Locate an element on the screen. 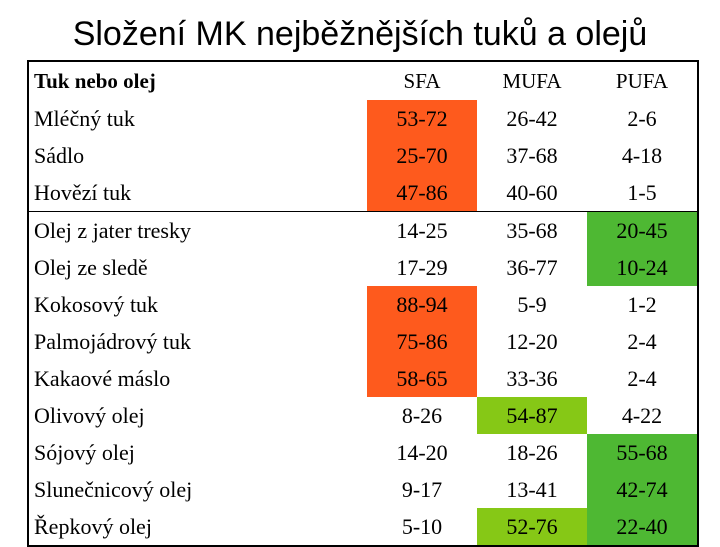 The image size is (720, 547). sfa-cell: 75-86 is located at coordinates (422, 341).